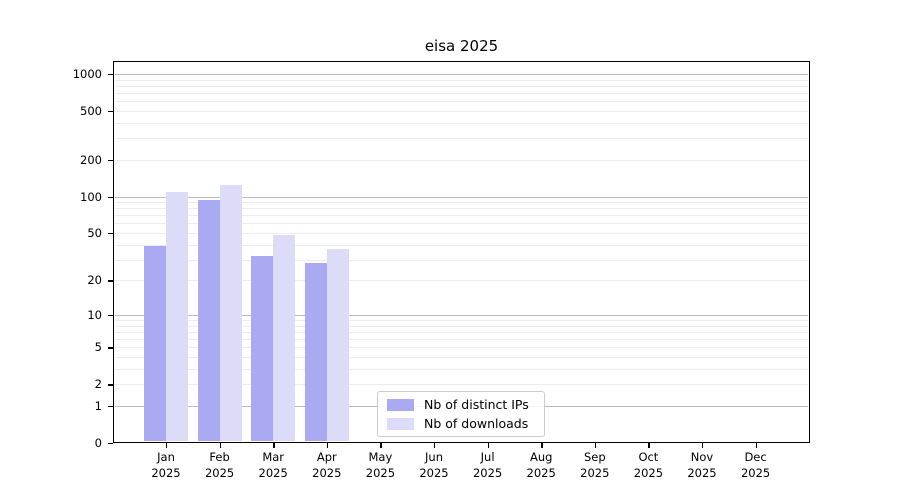 This screenshot has height=500, width=900. I want to click on bar-nb-of-distinct-ips-jan-2025, so click(155, 344).